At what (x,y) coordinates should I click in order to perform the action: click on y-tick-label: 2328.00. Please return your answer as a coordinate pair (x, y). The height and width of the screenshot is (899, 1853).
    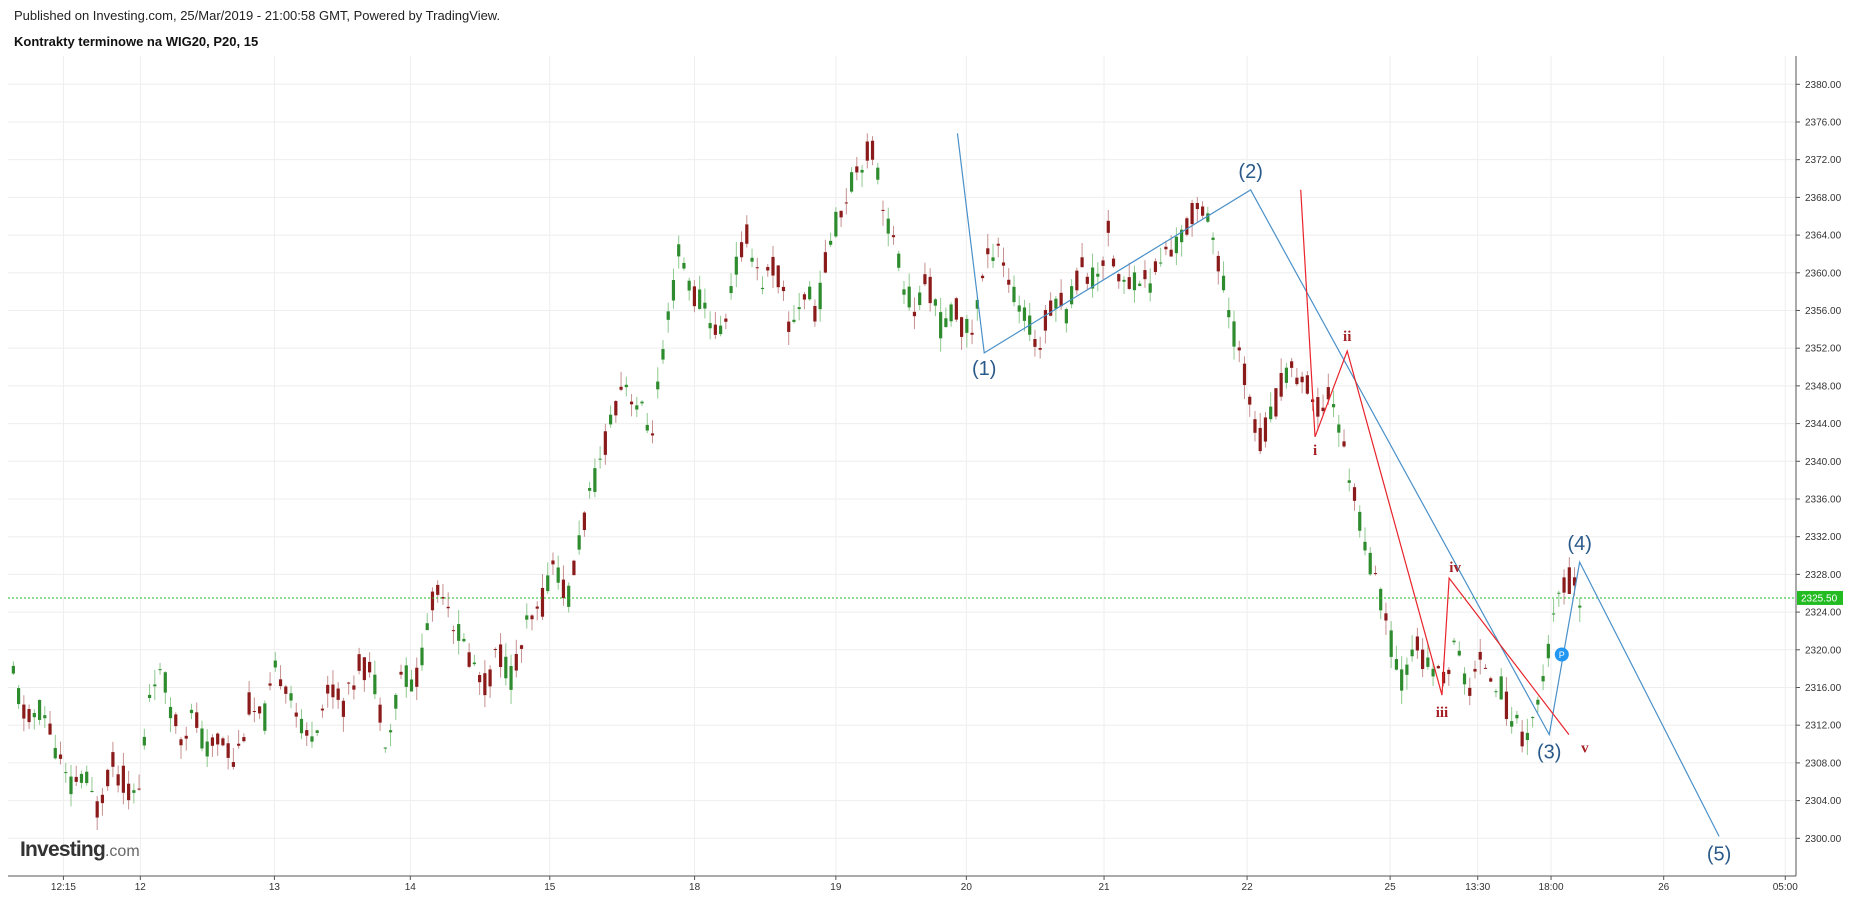
    Looking at the image, I should click on (1823, 575).